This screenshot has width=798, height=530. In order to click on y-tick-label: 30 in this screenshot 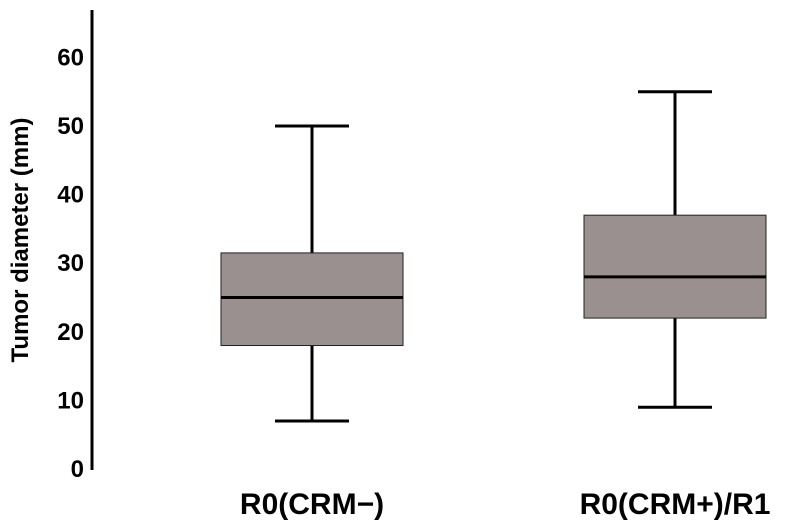, I will do `click(70, 263)`.